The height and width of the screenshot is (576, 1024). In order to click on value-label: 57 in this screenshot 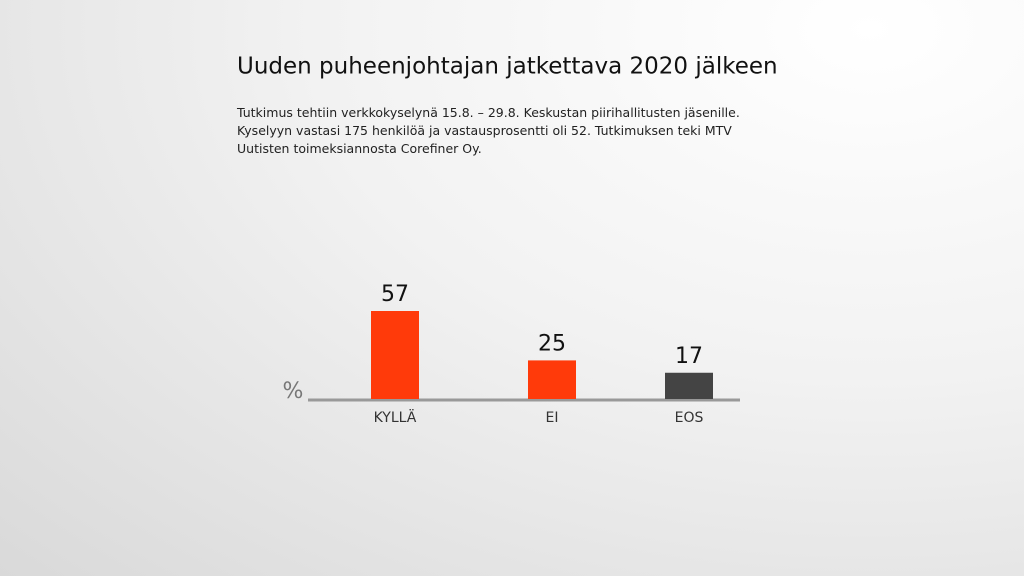, I will do `click(395, 294)`.